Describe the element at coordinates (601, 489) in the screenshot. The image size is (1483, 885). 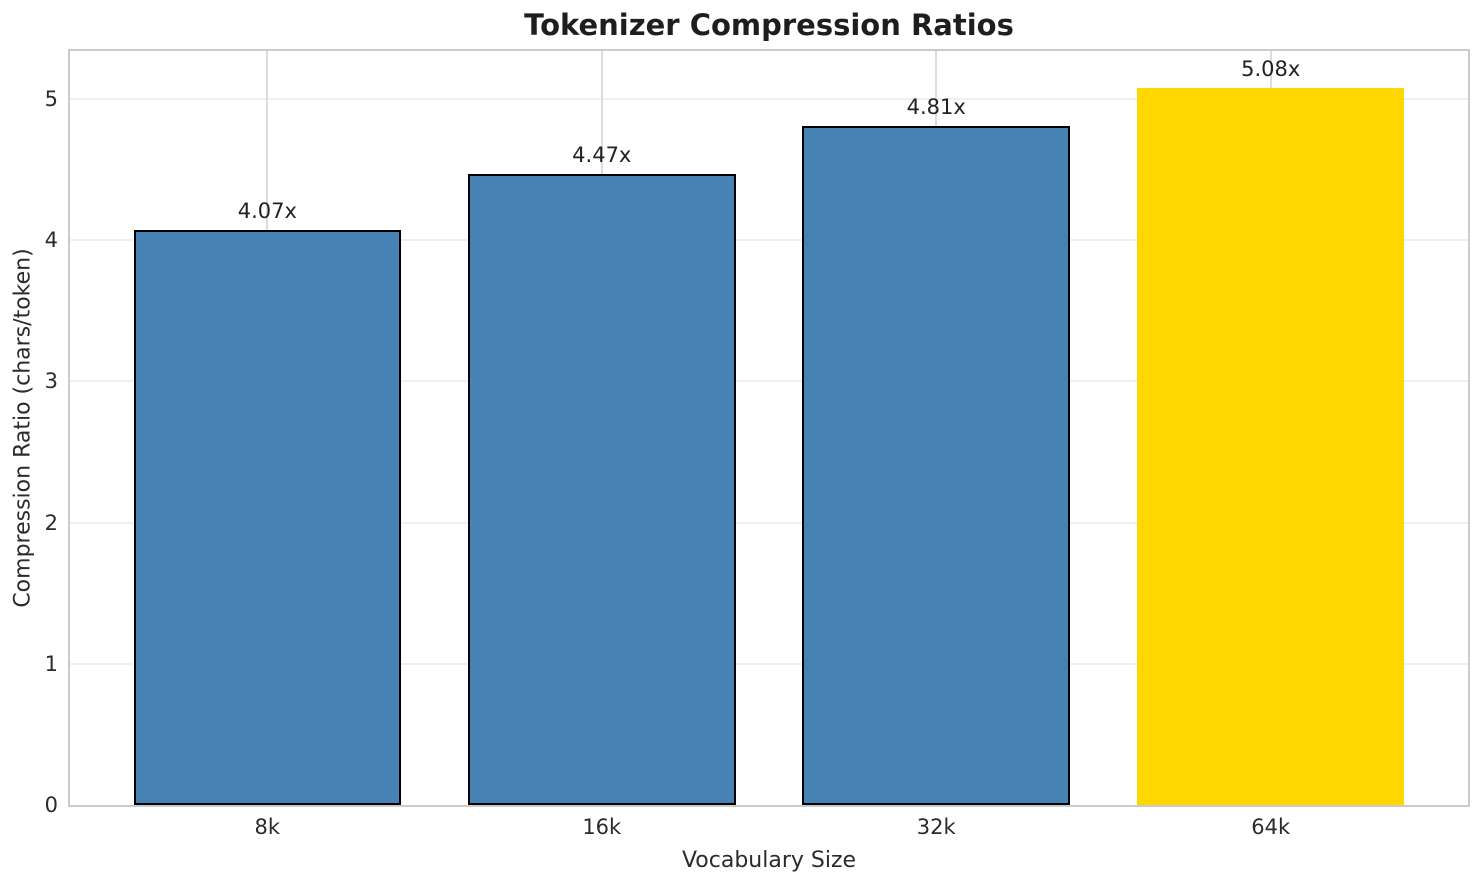
I see `bar-16k` at that location.